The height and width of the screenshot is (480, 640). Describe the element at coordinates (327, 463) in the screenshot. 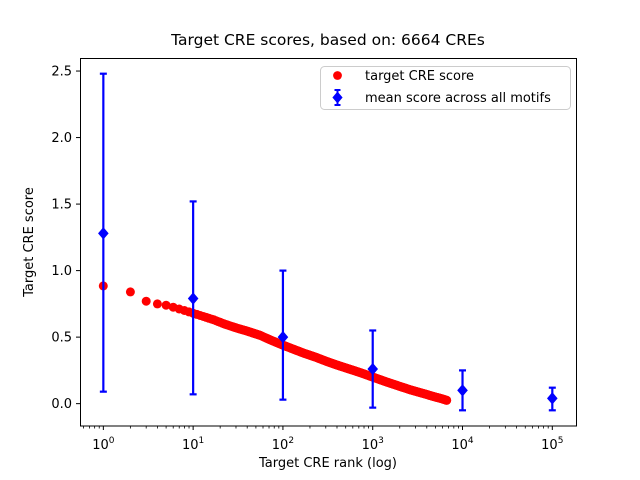

I see `x-axis-label: Target CRE rank (log)` at that location.